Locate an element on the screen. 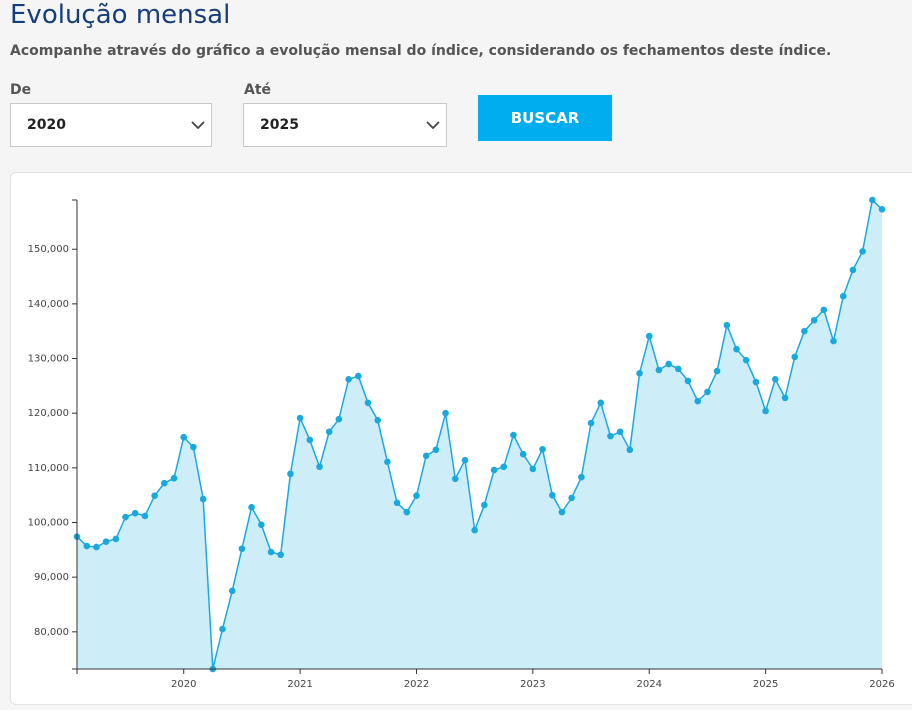  y-tick-label: 130,000 is located at coordinates (48, 359).